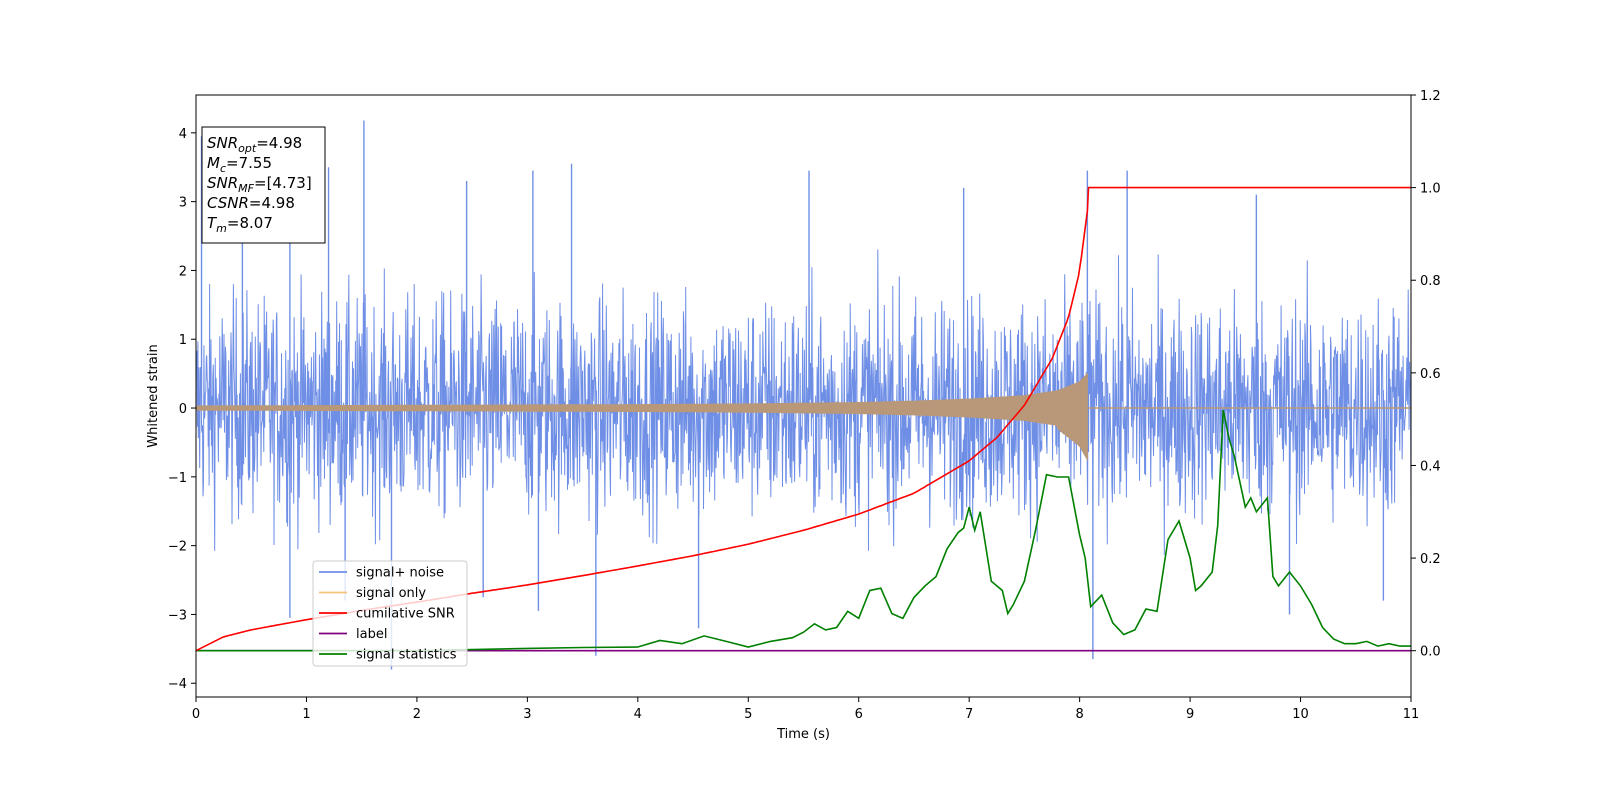  Describe the element at coordinates (177, 478) in the screenshot. I see `y-left-tick-label: −1` at that location.